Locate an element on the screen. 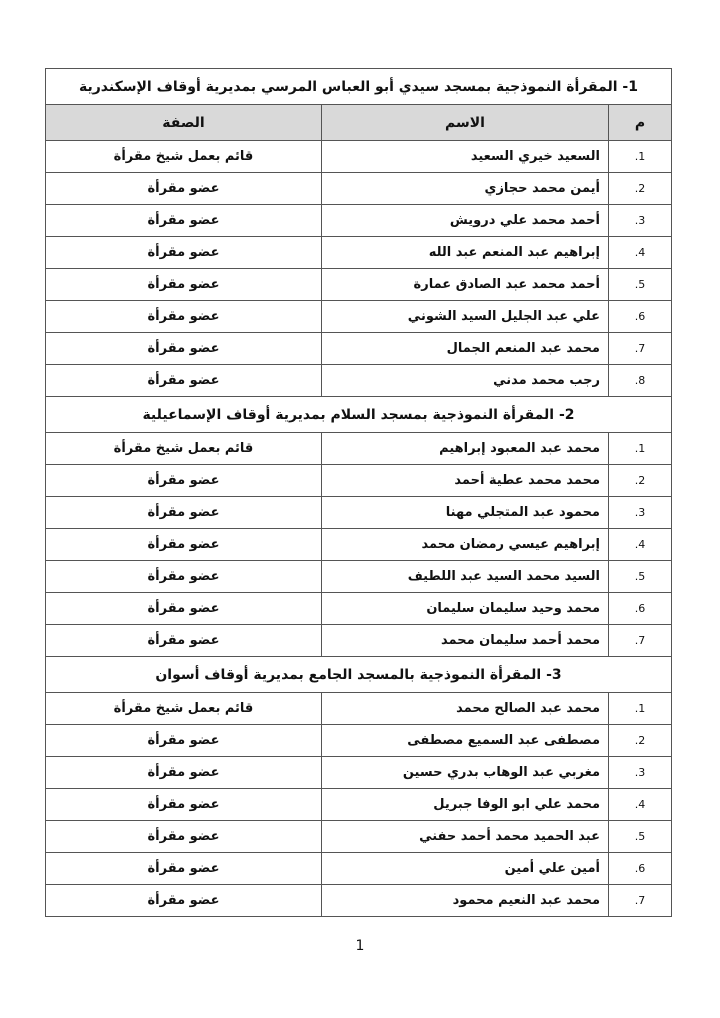  table-row: 7. محمد أحمد سليمان محمد عضو مقرأة is located at coordinates (358, 640).